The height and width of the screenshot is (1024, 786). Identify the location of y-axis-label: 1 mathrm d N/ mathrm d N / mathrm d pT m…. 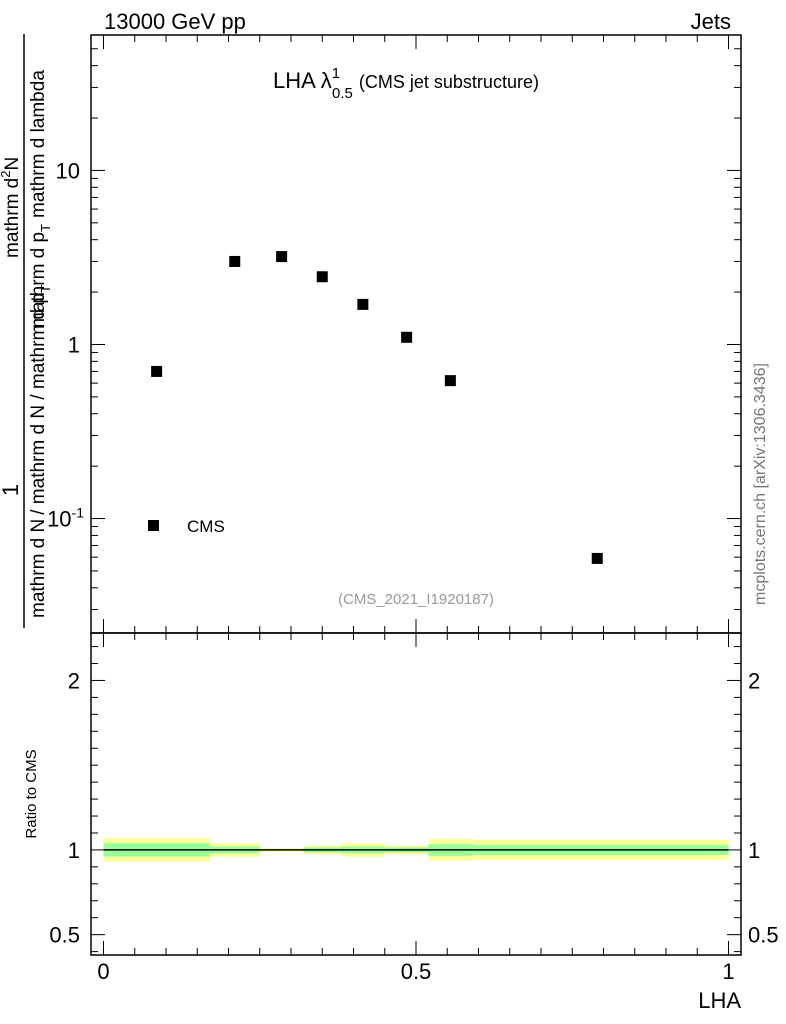
(26, 331).